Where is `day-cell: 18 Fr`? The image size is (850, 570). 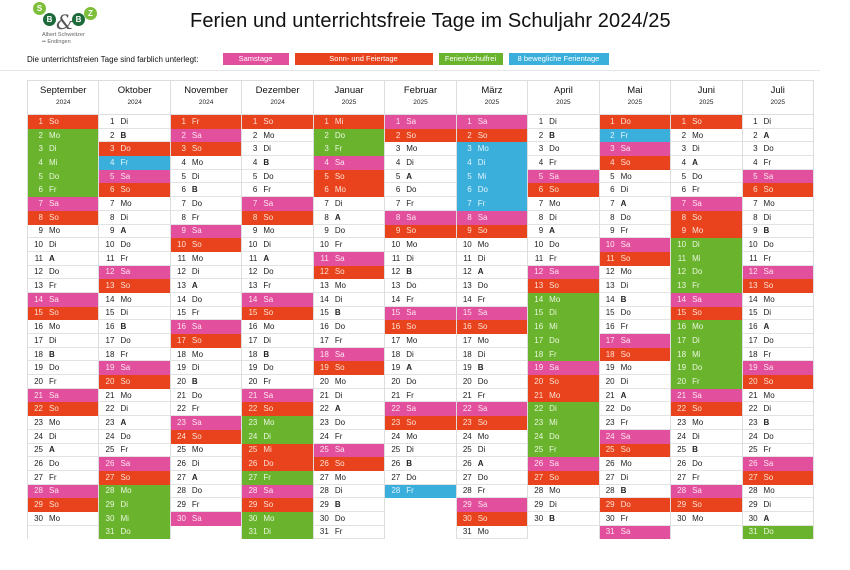
day-cell: 18 Fr is located at coordinates (777, 354).